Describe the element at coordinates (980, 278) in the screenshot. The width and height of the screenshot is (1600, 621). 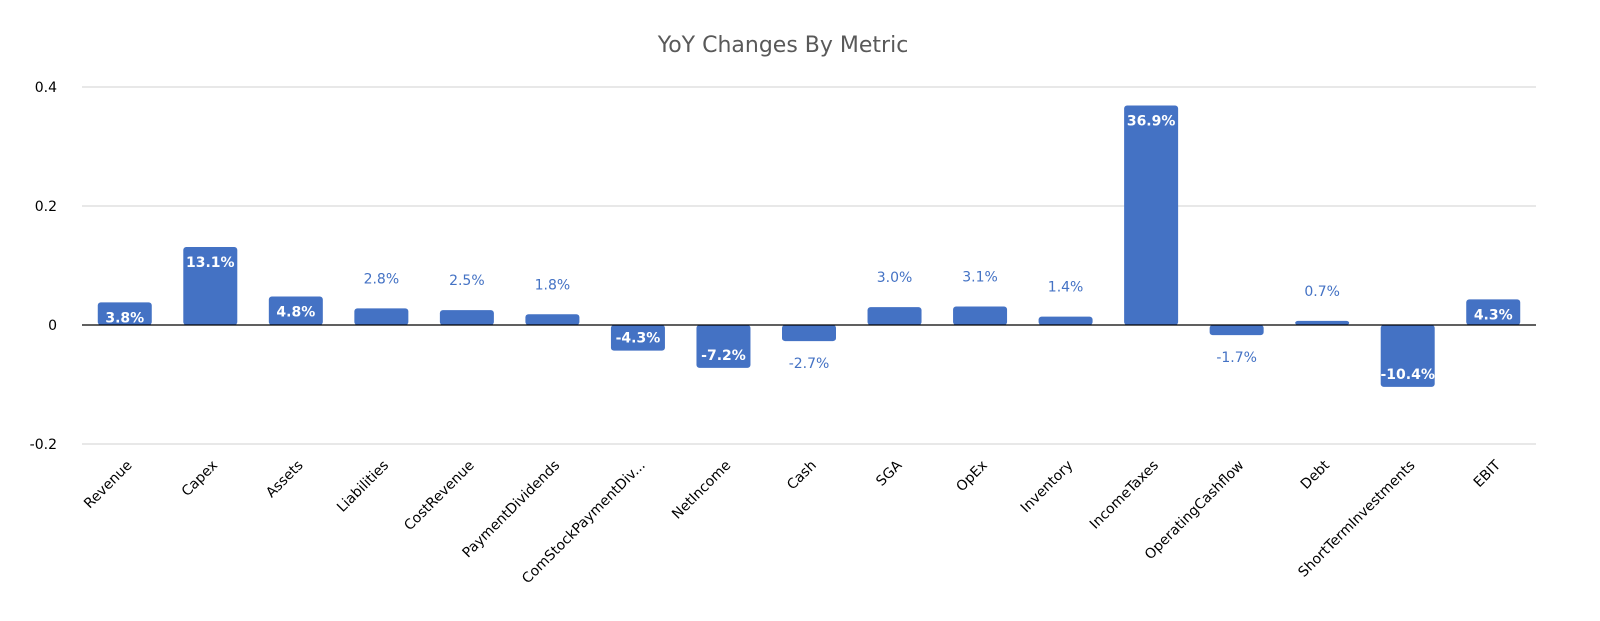
I see `data-label: 3.1%` at that location.